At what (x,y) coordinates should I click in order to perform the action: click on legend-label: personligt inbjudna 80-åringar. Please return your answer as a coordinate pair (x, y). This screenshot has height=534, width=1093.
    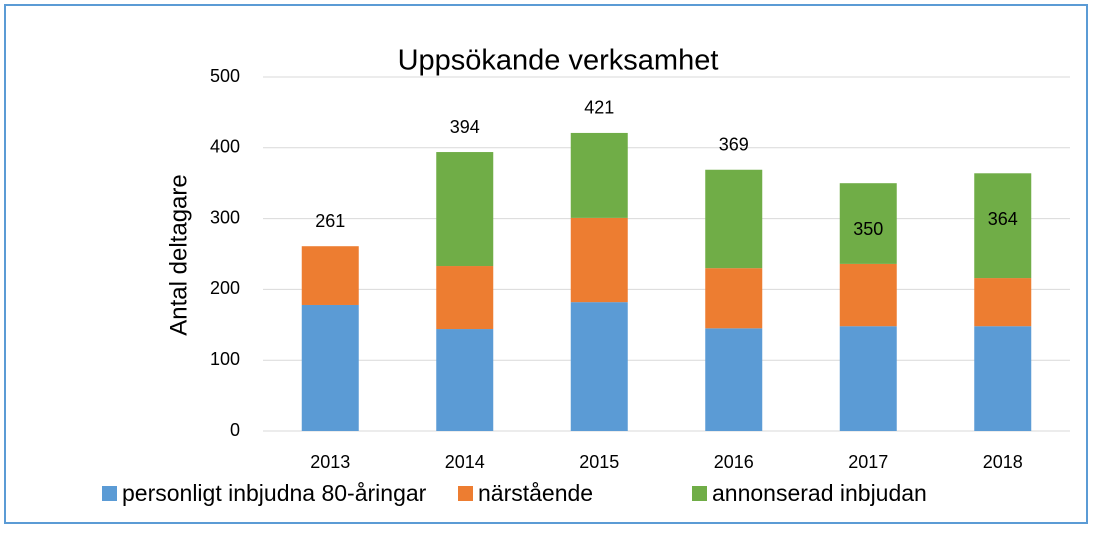
    Looking at the image, I should click on (274, 493).